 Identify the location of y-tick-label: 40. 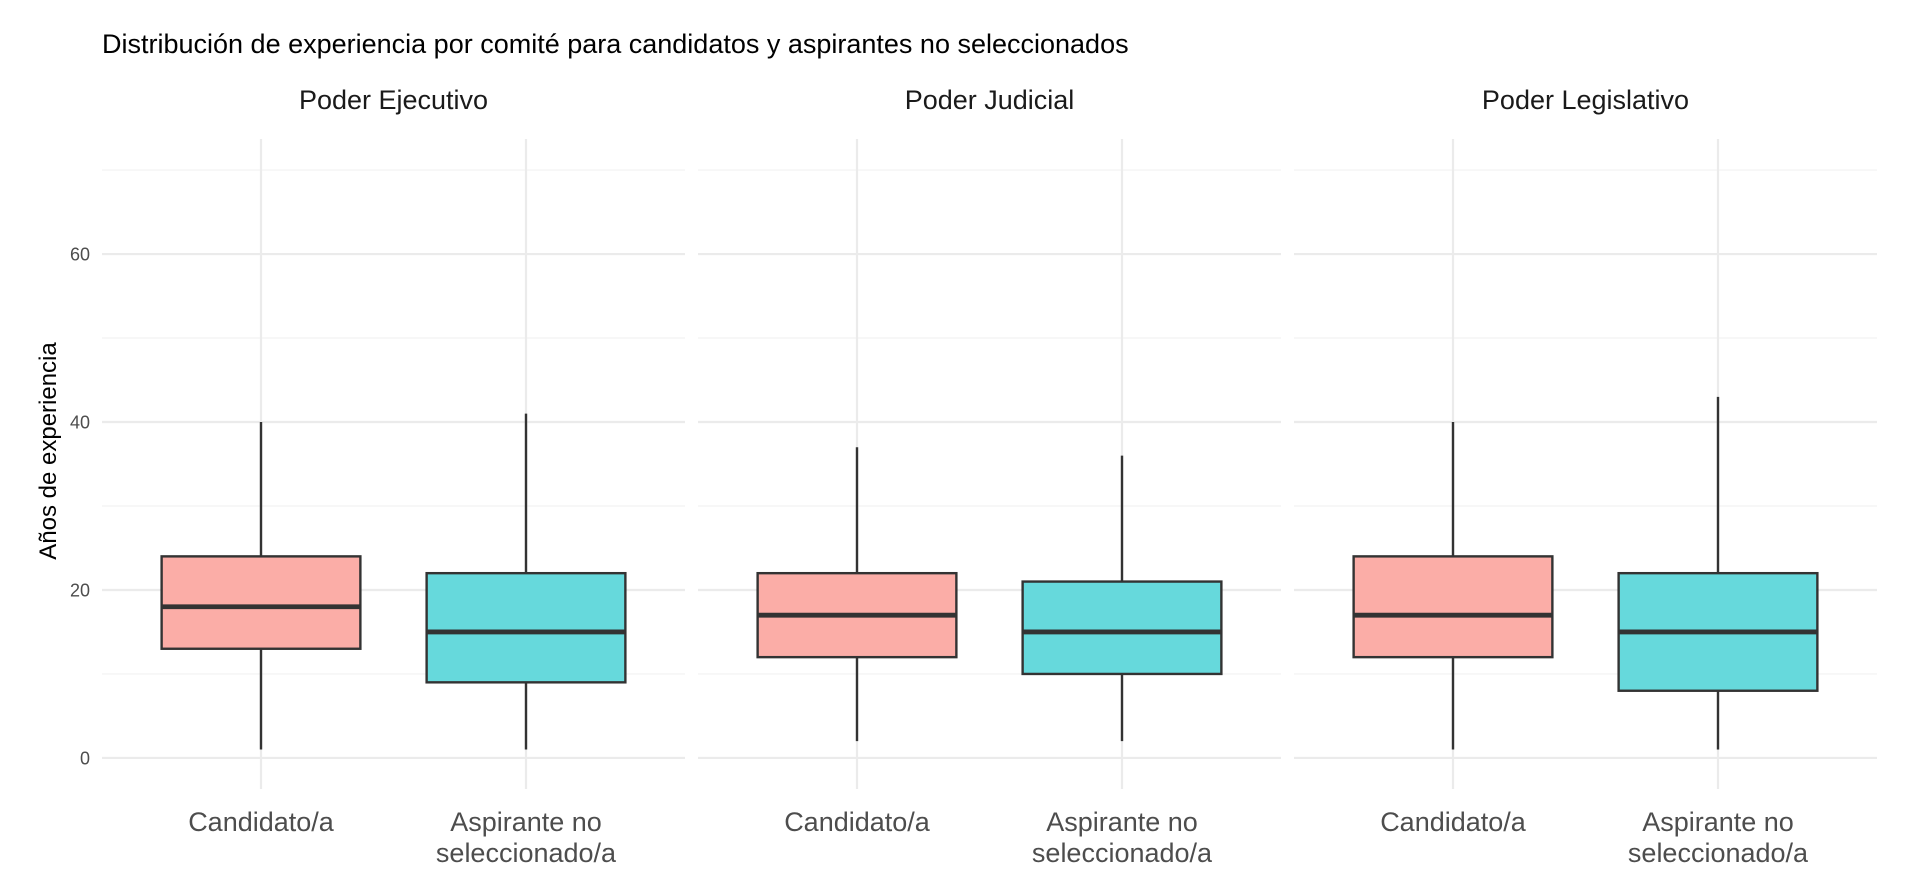
(80, 423).